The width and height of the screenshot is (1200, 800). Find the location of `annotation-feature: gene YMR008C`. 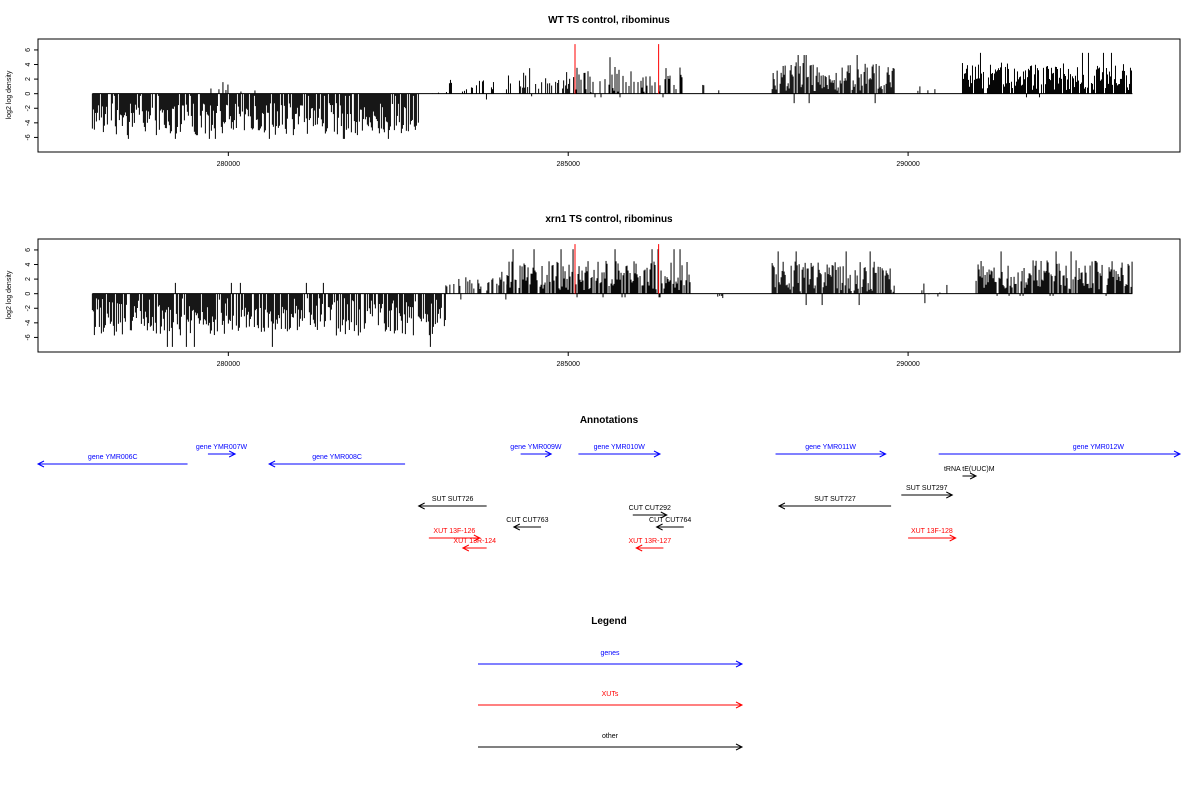

annotation-feature: gene YMR008C is located at coordinates (337, 461).